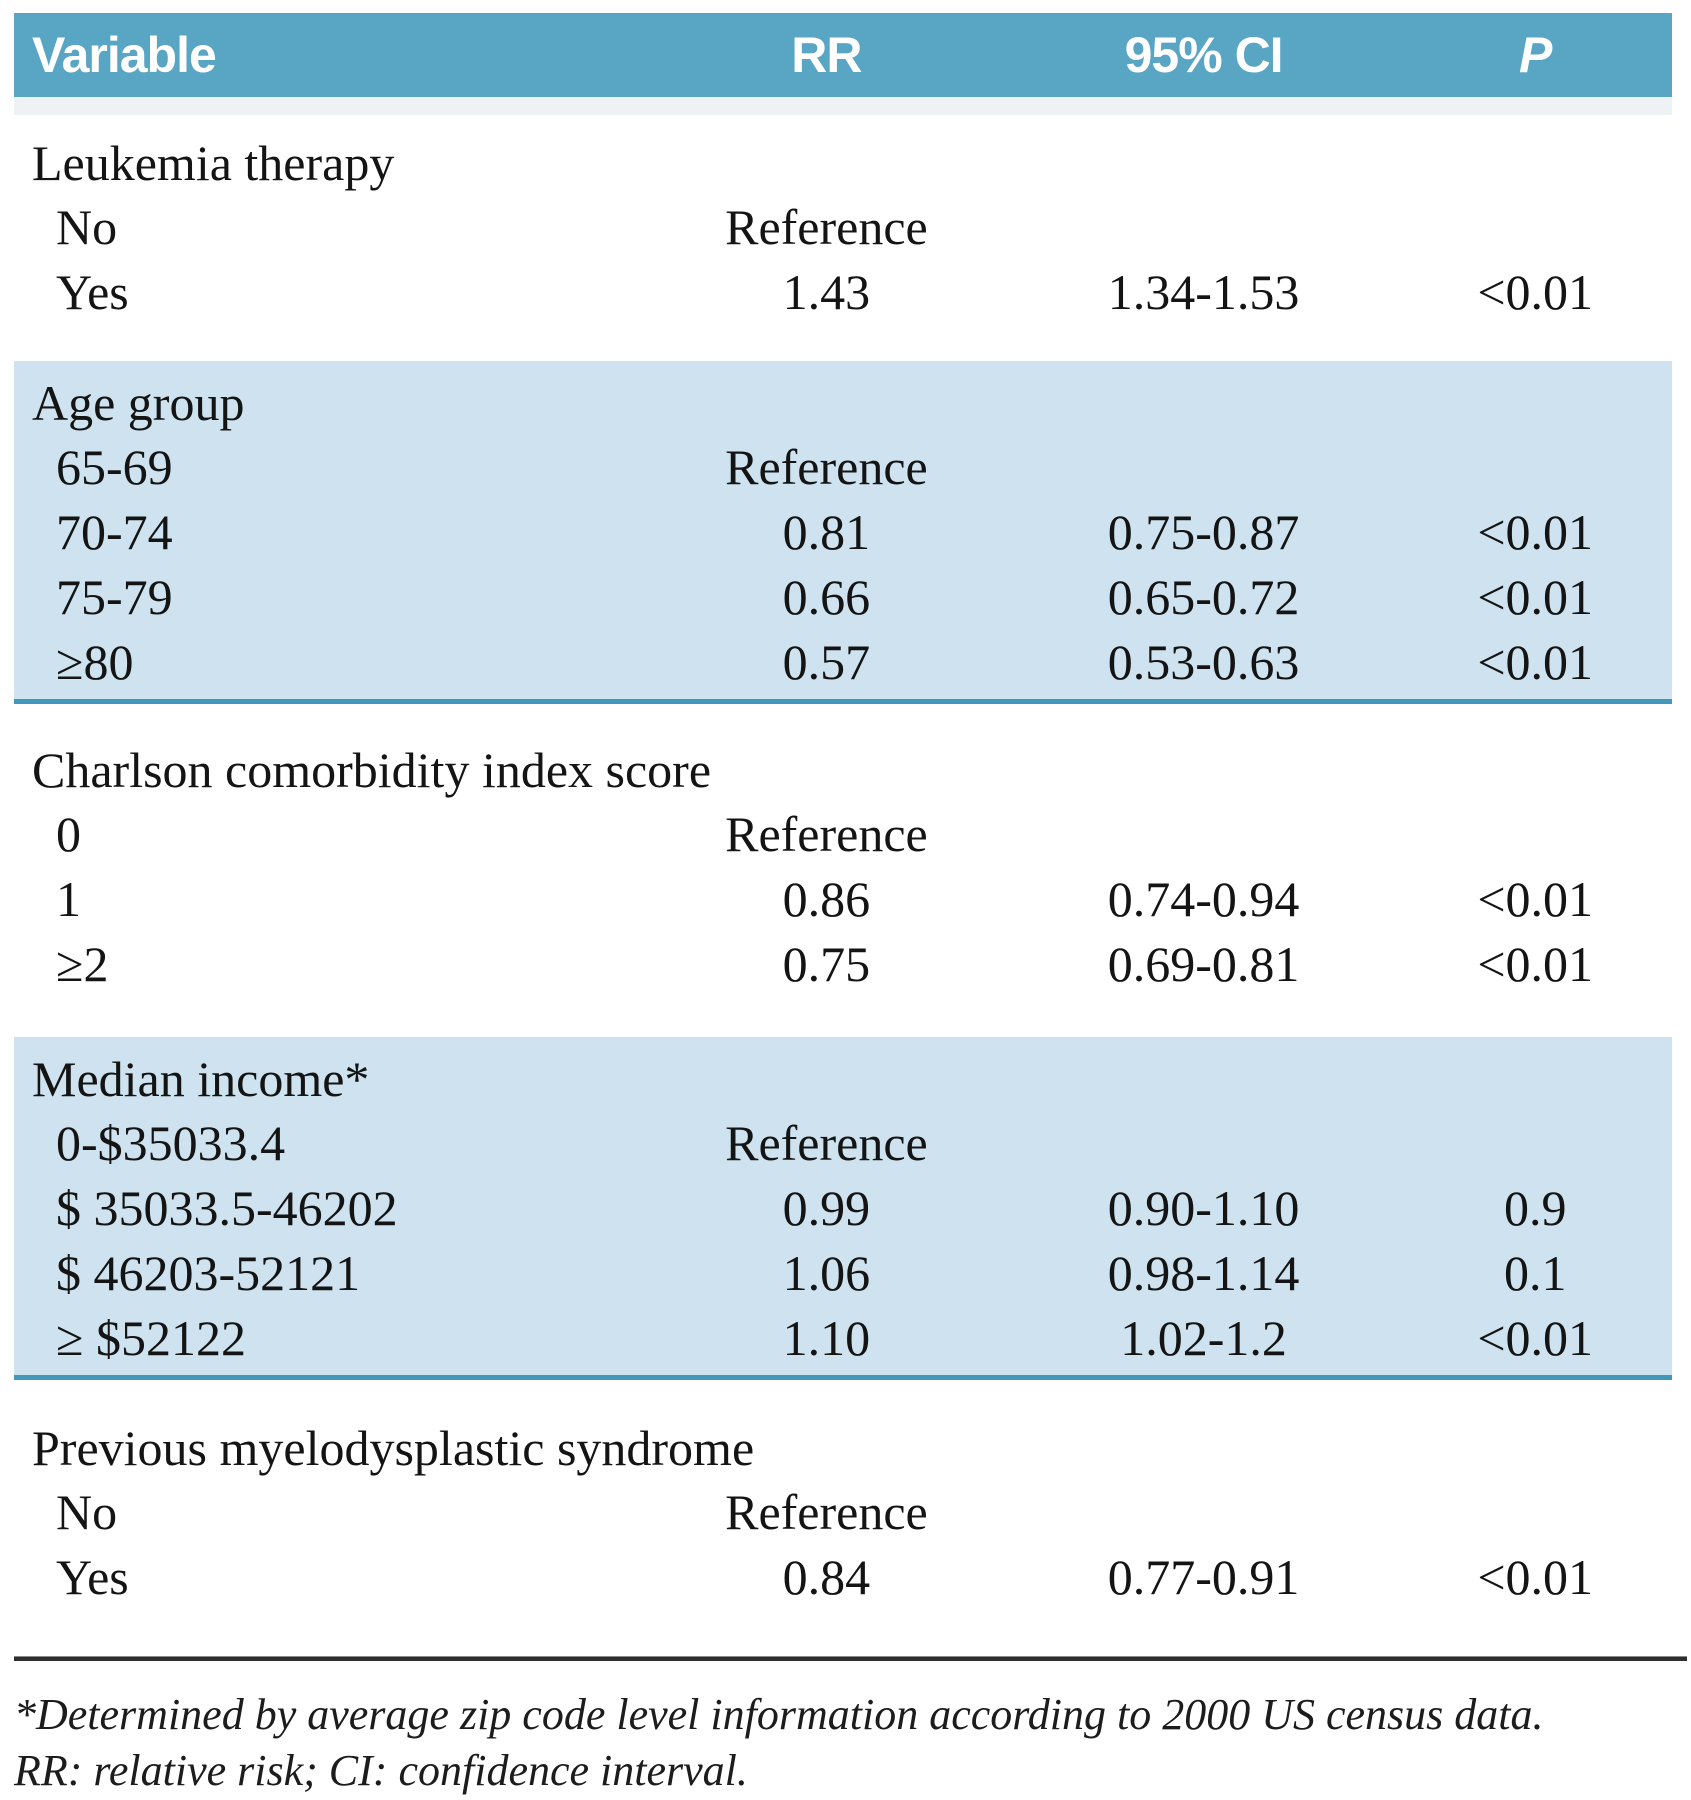 The height and width of the screenshot is (1800, 1691). Describe the element at coordinates (843, 163) in the screenshot. I see `section-title-row: Leukemia therapy` at that location.